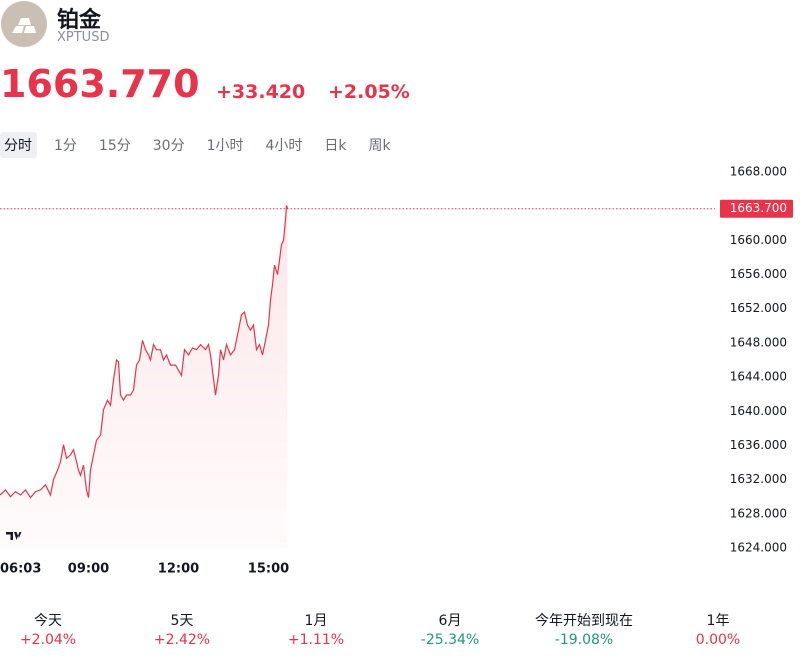 The width and height of the screenshot is (800, 660). I want to click on last-price-label: 1663.700, so click(758, 208).